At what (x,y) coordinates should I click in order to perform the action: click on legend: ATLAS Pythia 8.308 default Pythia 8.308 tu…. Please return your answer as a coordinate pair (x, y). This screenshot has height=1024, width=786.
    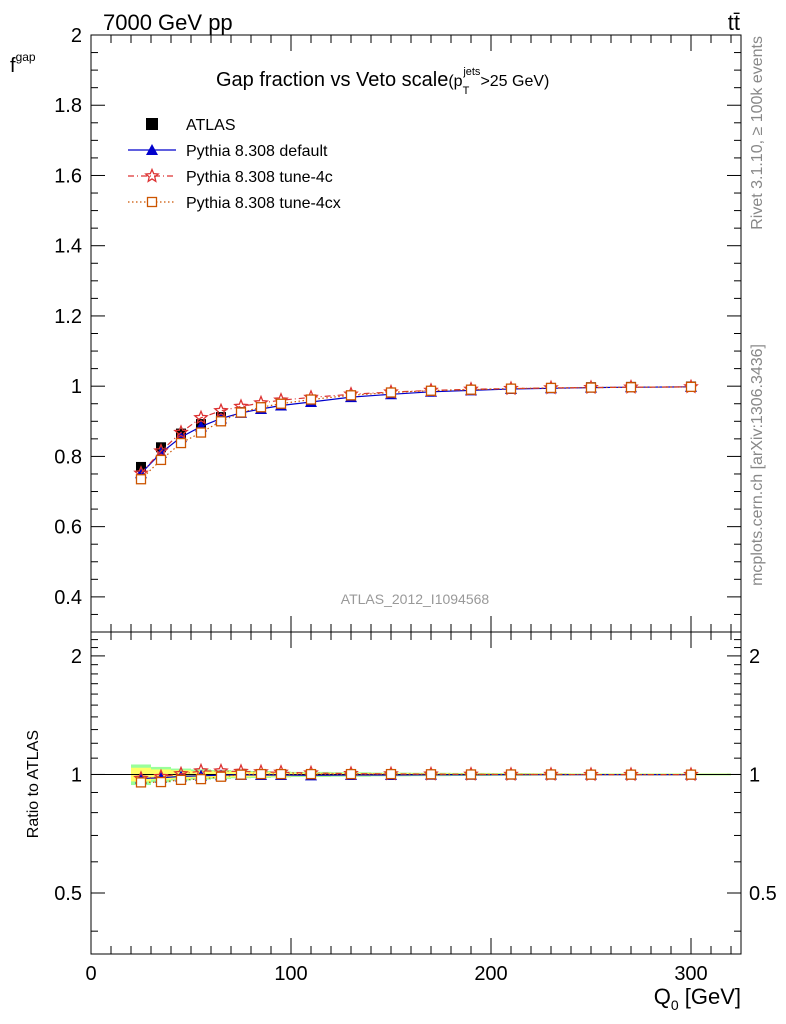
    Looking at the image, I should click on (234, 164).